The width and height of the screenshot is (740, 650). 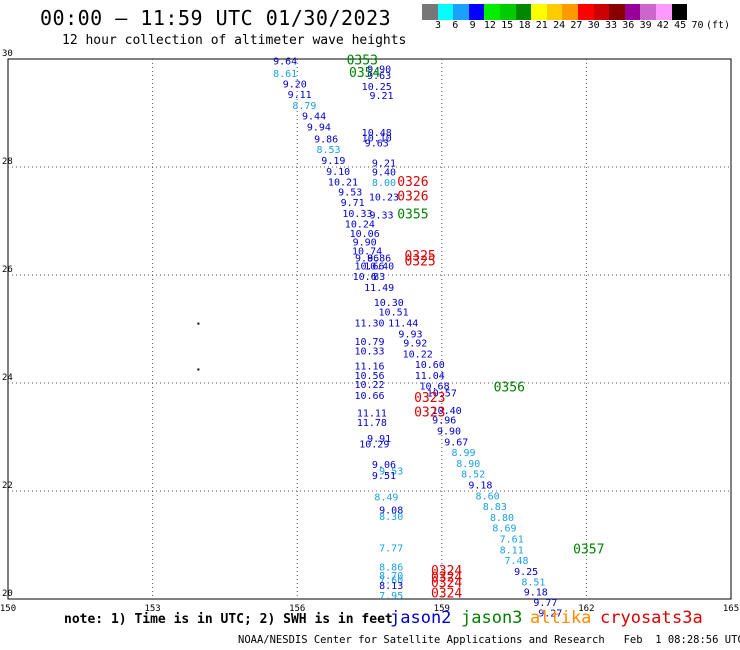 I want to click on legend-jason2: jason2, so click(x=421, y=618).